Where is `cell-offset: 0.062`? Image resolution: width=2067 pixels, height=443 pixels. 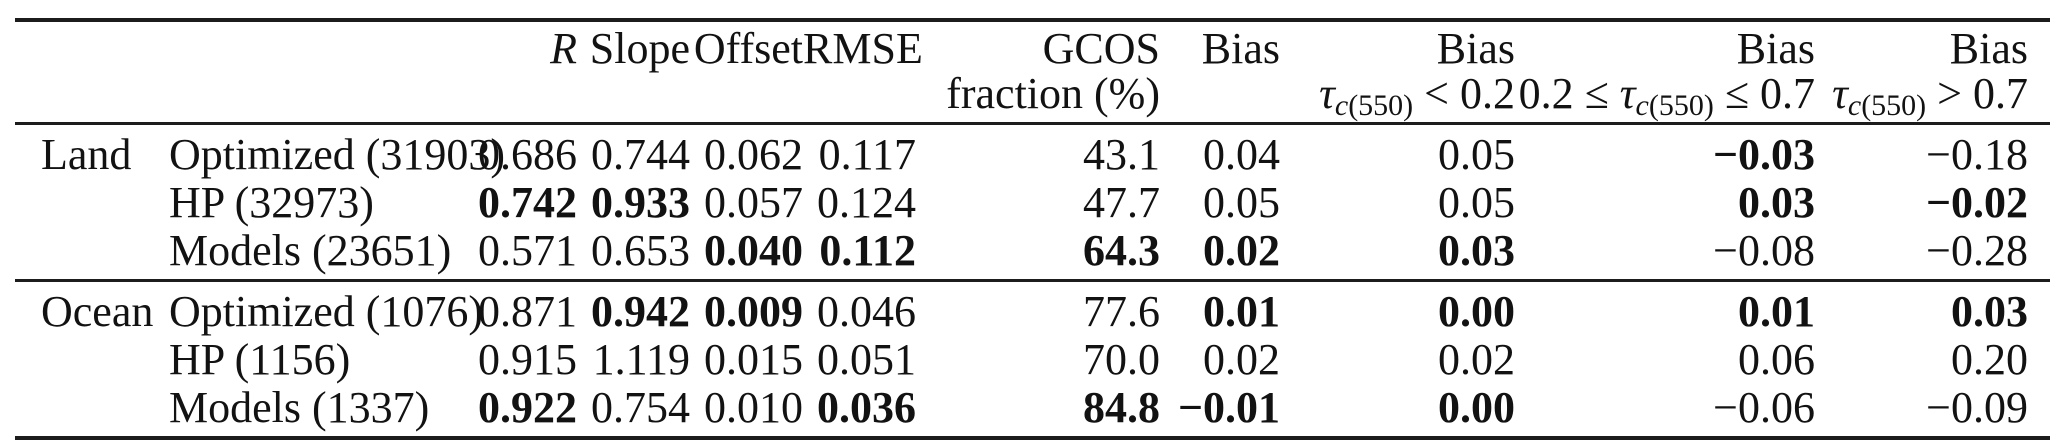
cell-offset: 0.062 is located at coordinates (753, 154).